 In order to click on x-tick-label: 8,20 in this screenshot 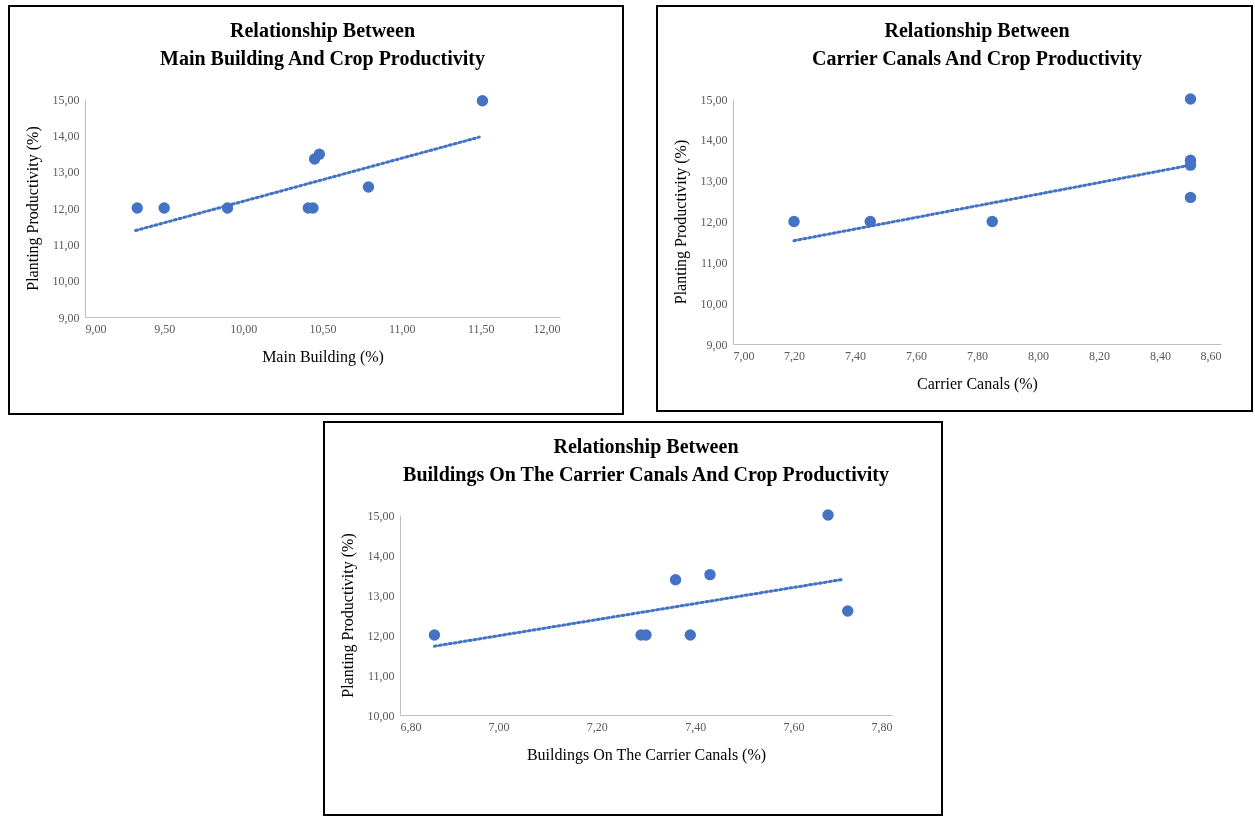, I will do `click(1099, 355)`.